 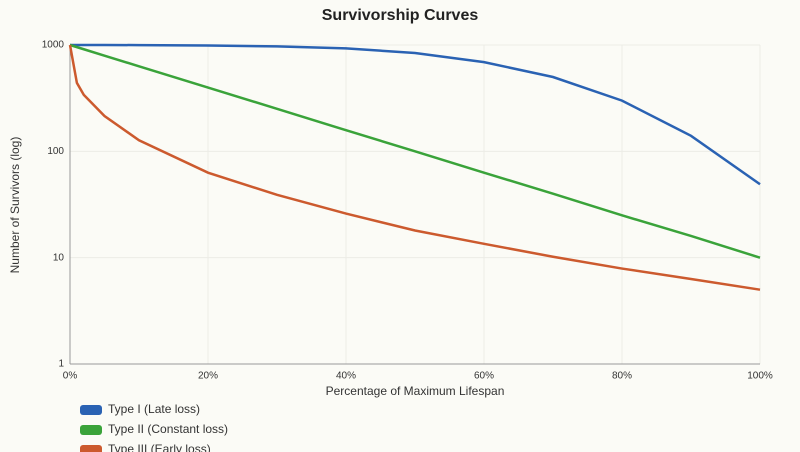 What do you see at coordinates (55, 151) in the screenshot?
I see `y-tick-label: 100` at bounding box center [55, 151].